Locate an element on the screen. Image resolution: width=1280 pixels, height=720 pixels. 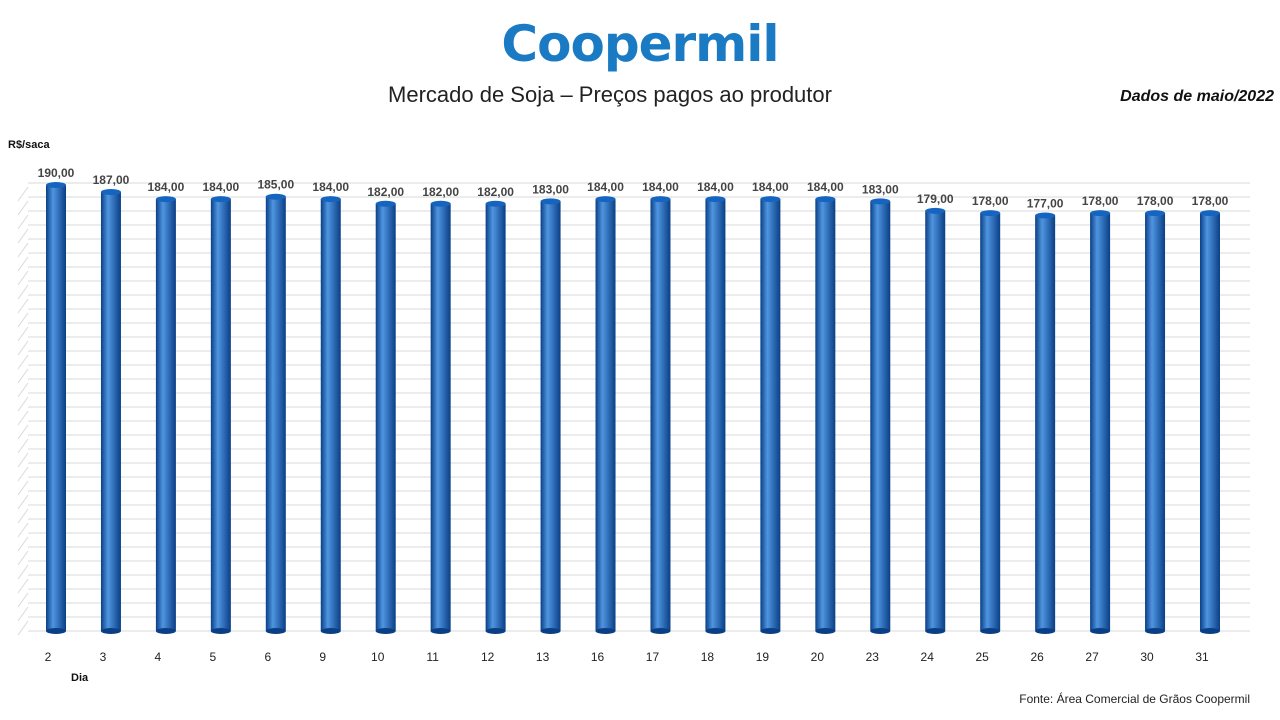
x-tick-label: 11 is located at coordinates (432, 657).